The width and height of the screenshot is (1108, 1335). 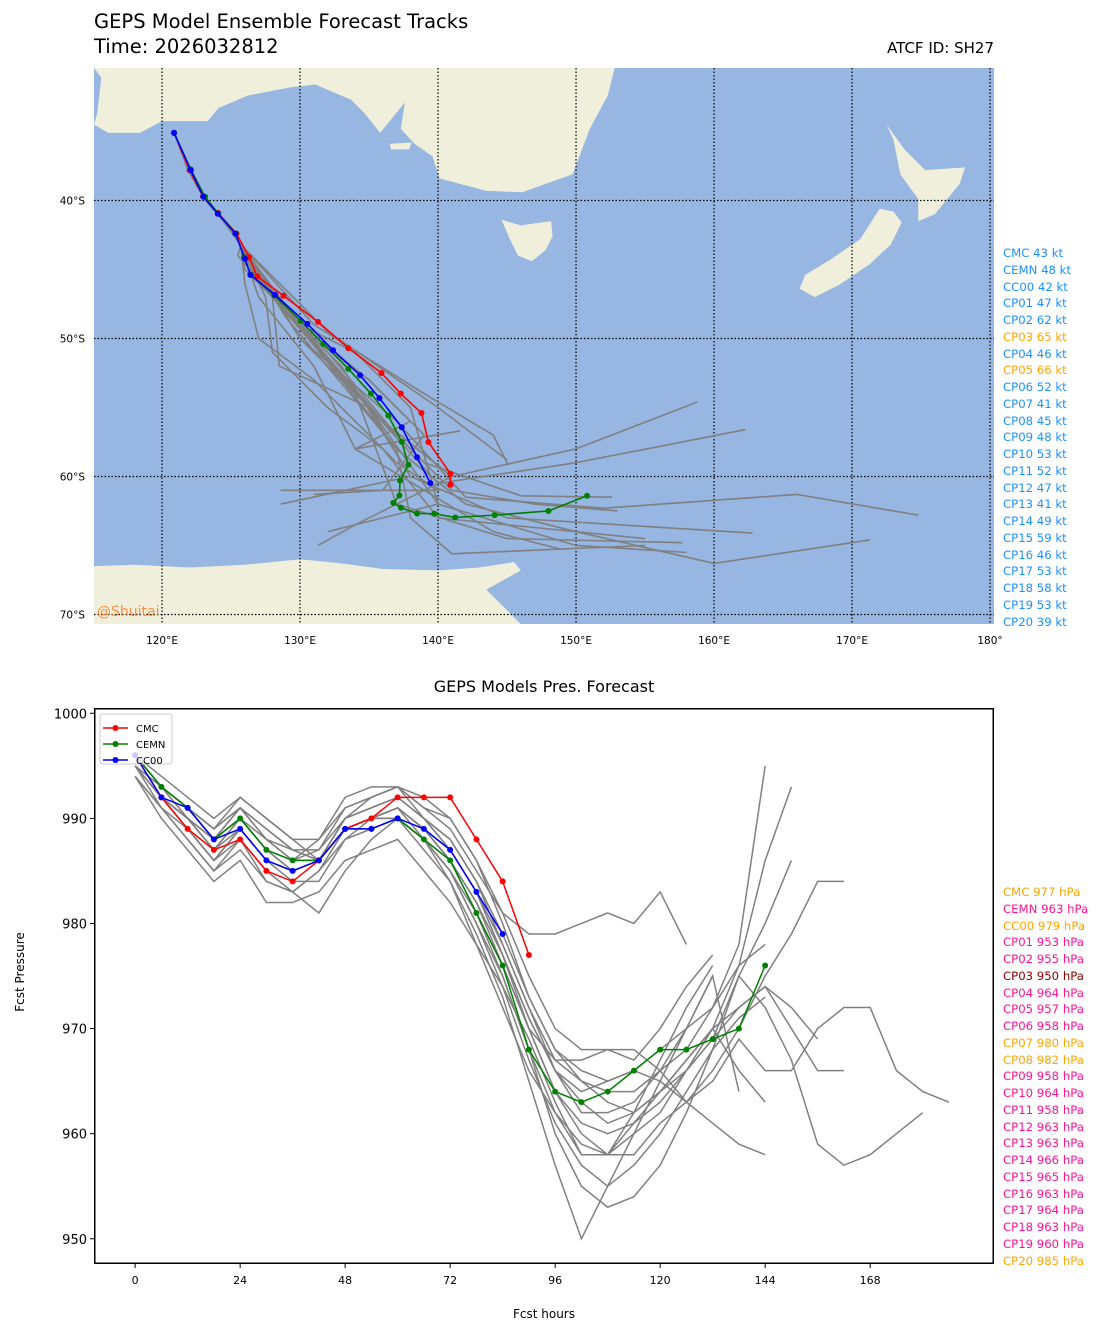 What do you see at coordinates (128, 612) in the screenshot?
I see `watermark: @Shuitai` at bounding box center [128, 612].